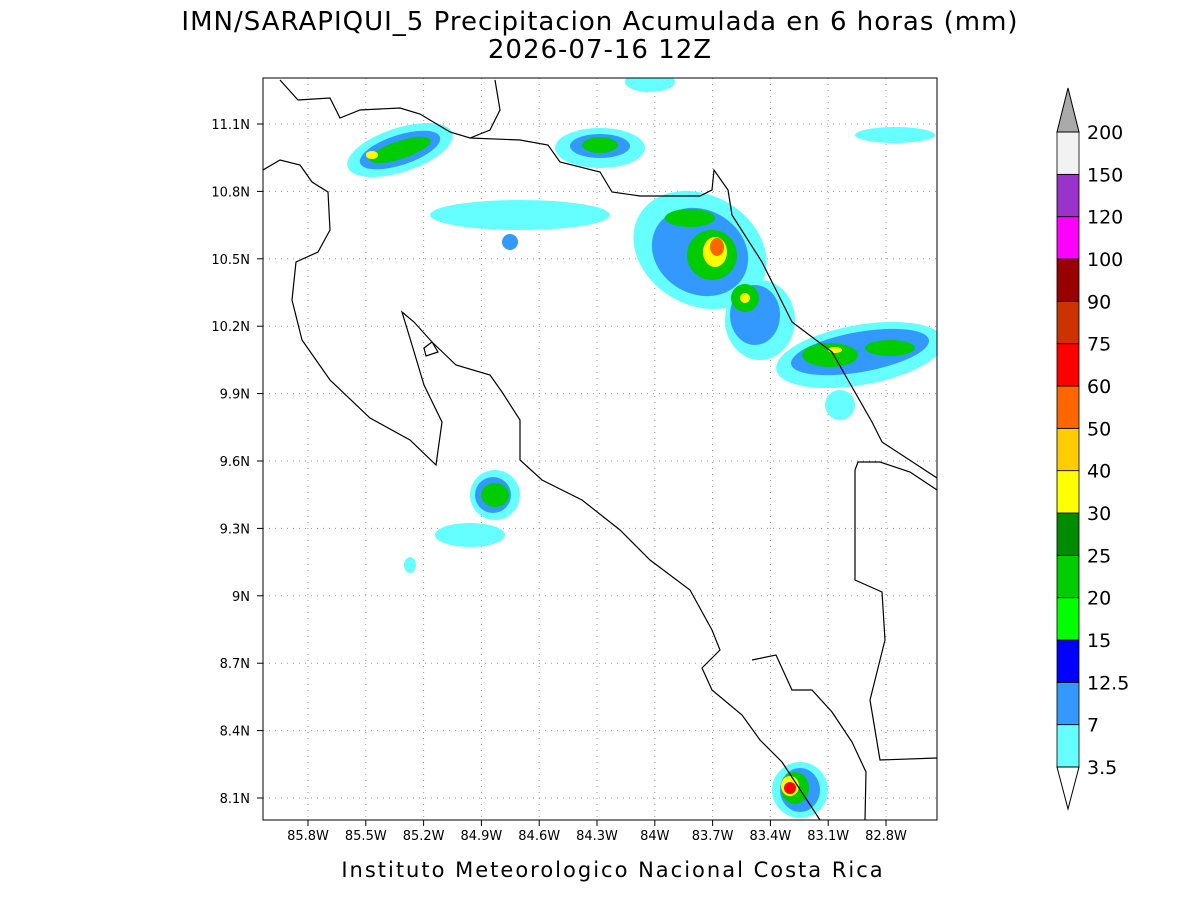 This screenshot has height=900, width=1200. What do you see at coordinates (366, 836) in the screenshot?
I see `x-tick-label: 85.5W` at bounding box center [366, 836].